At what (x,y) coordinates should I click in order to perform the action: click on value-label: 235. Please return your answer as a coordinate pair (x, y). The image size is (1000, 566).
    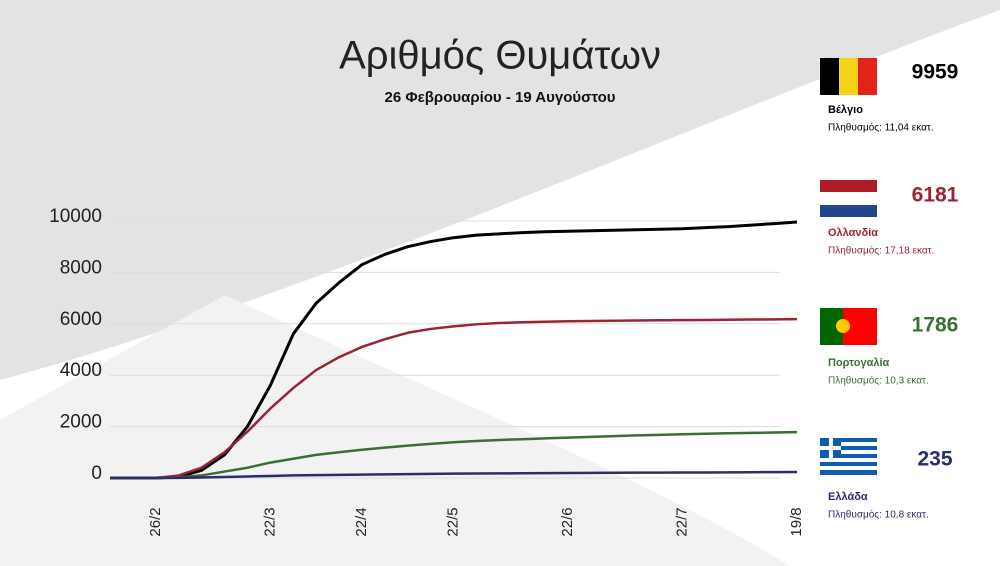
    Looking at the image, I should click on (934, 459).